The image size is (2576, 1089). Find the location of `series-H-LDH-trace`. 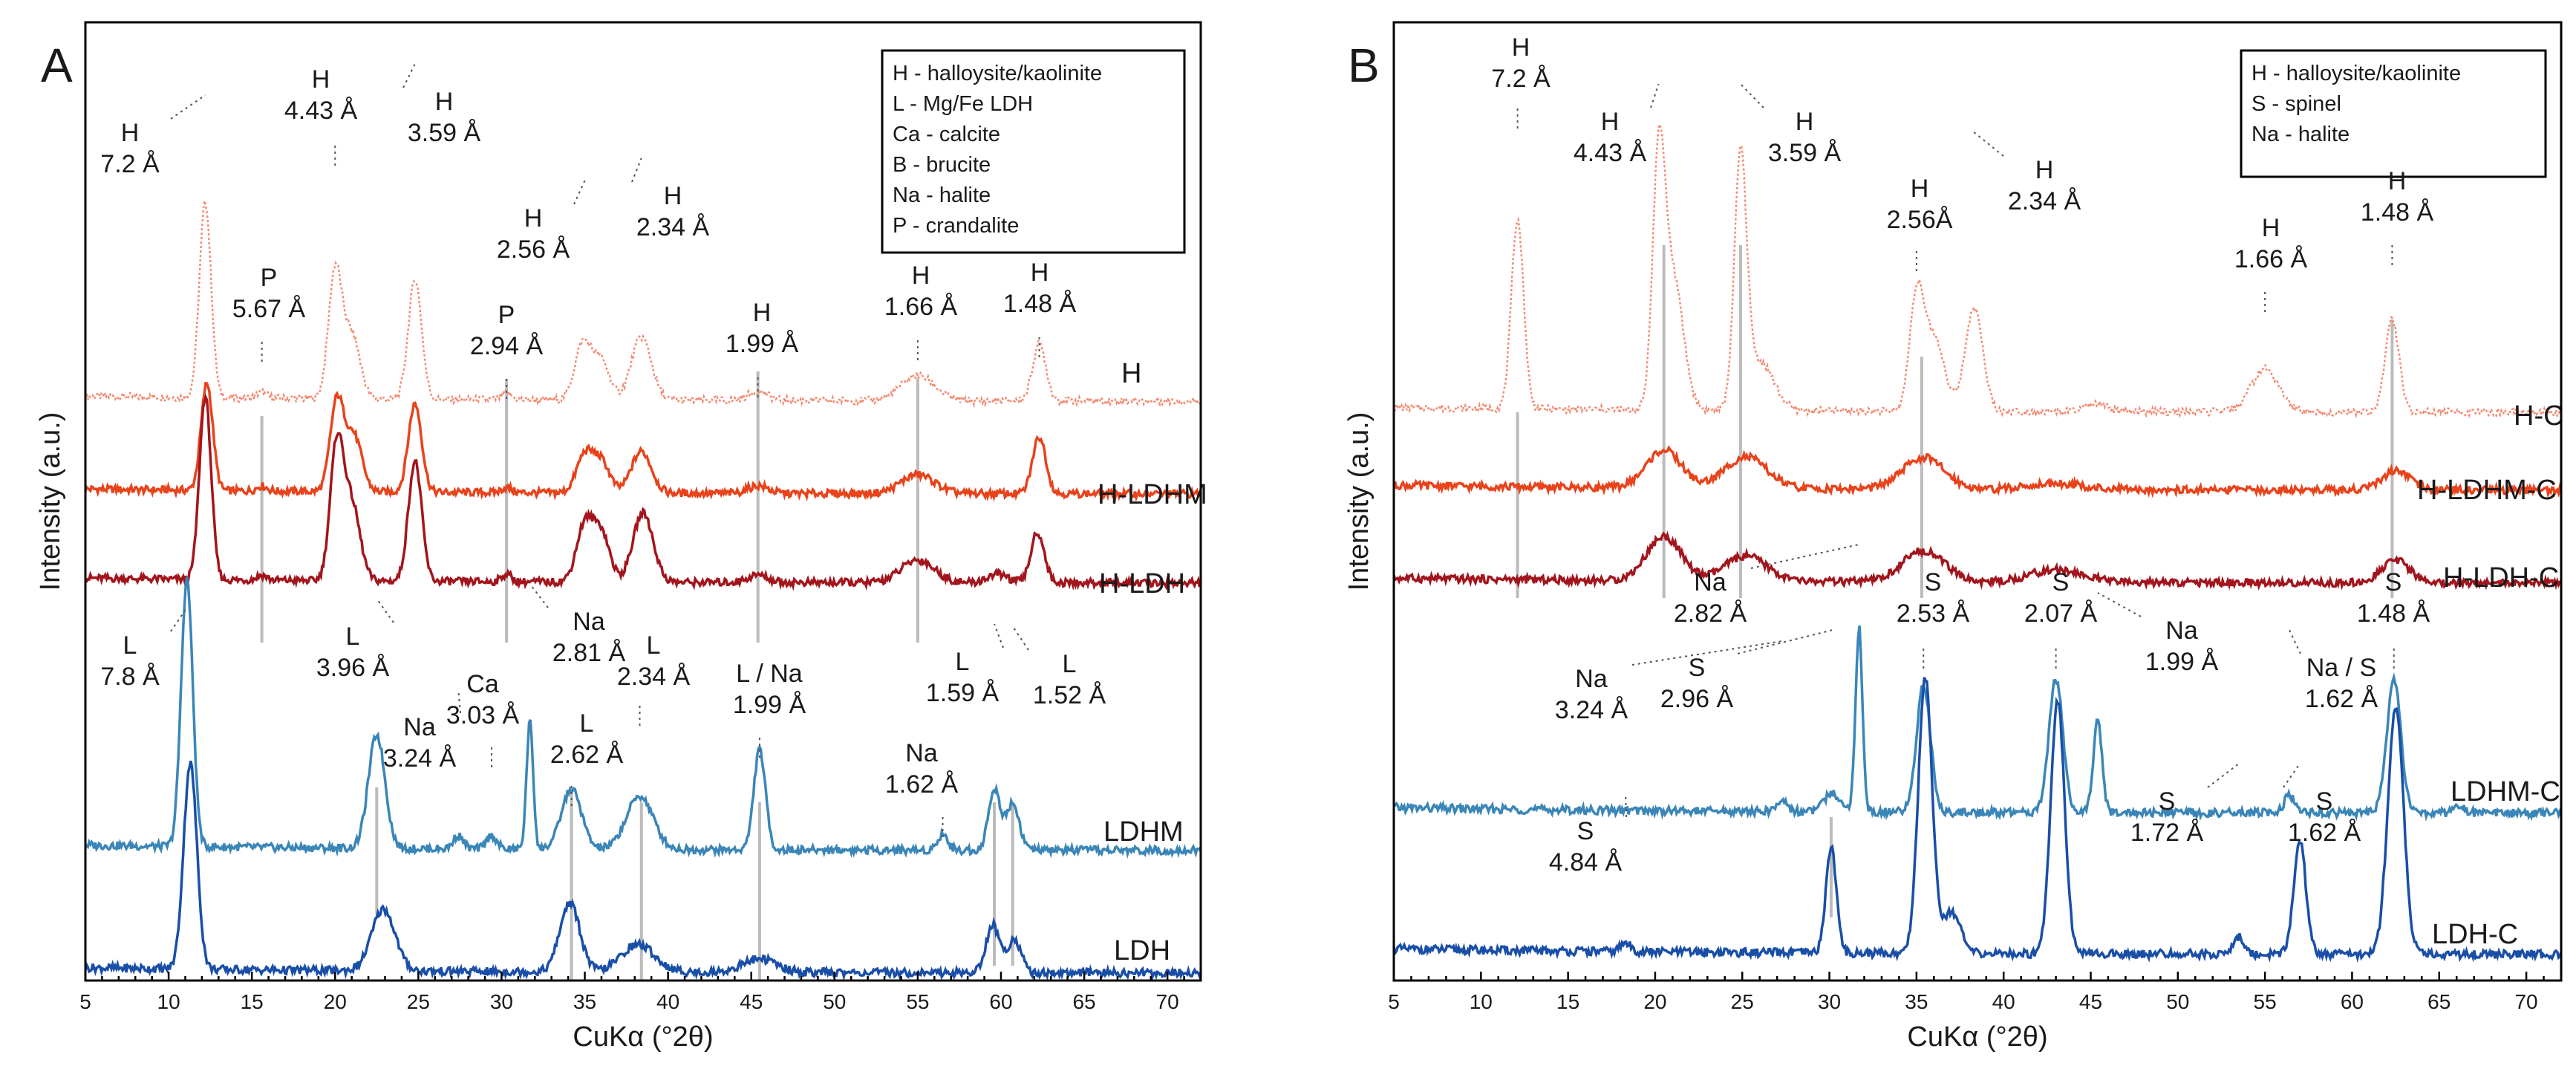

series-H-LDH-trace is located at coordinates (643, 492).